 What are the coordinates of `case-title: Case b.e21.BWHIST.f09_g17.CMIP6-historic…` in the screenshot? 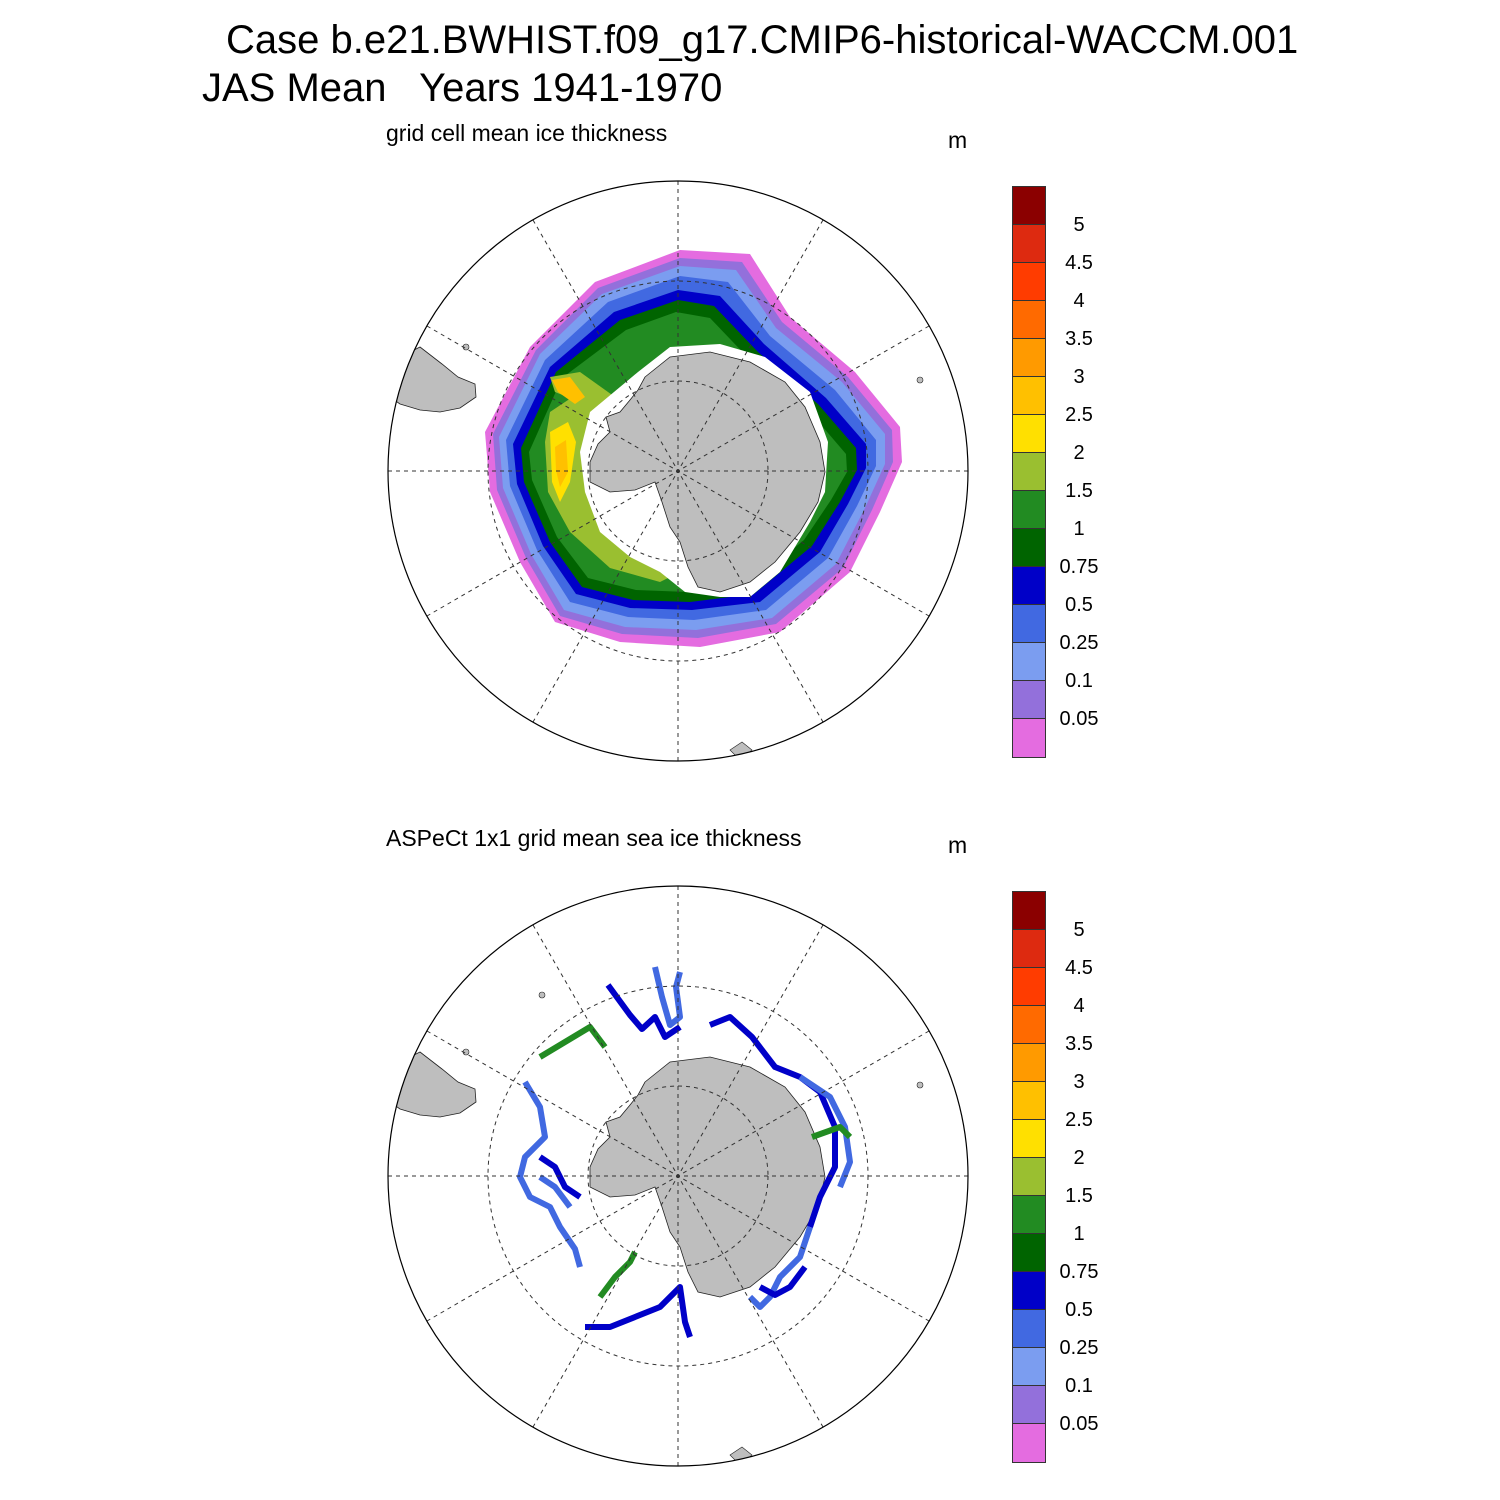 It's located at (762, 40).